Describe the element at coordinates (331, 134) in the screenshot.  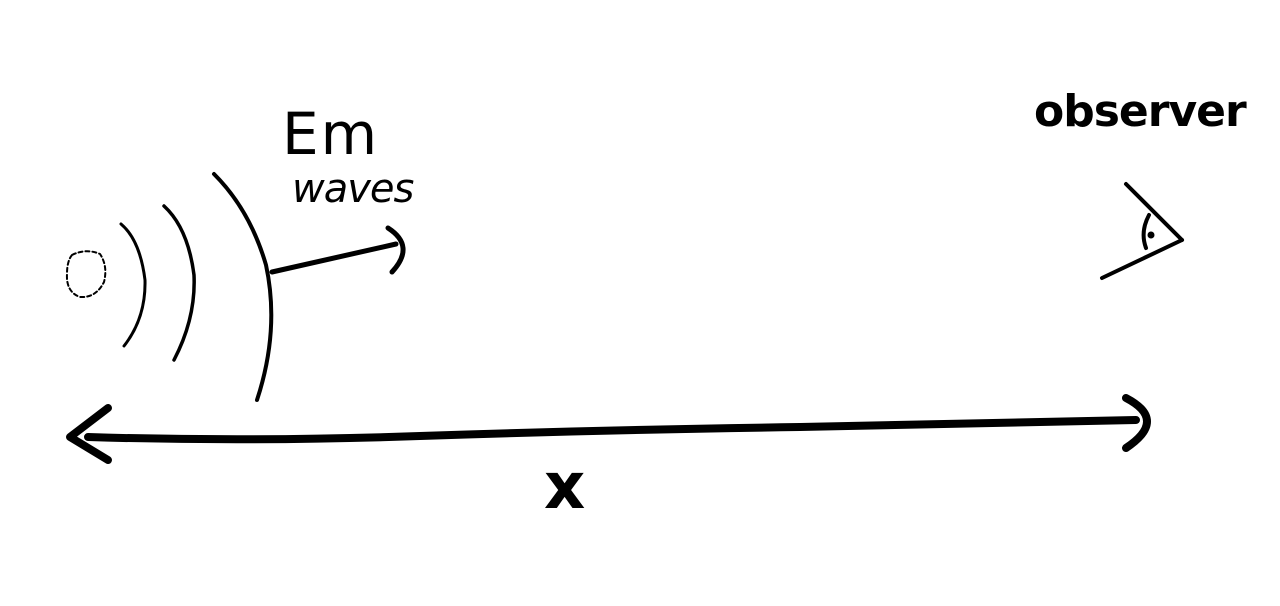
I see `em-label: Em` at that location.